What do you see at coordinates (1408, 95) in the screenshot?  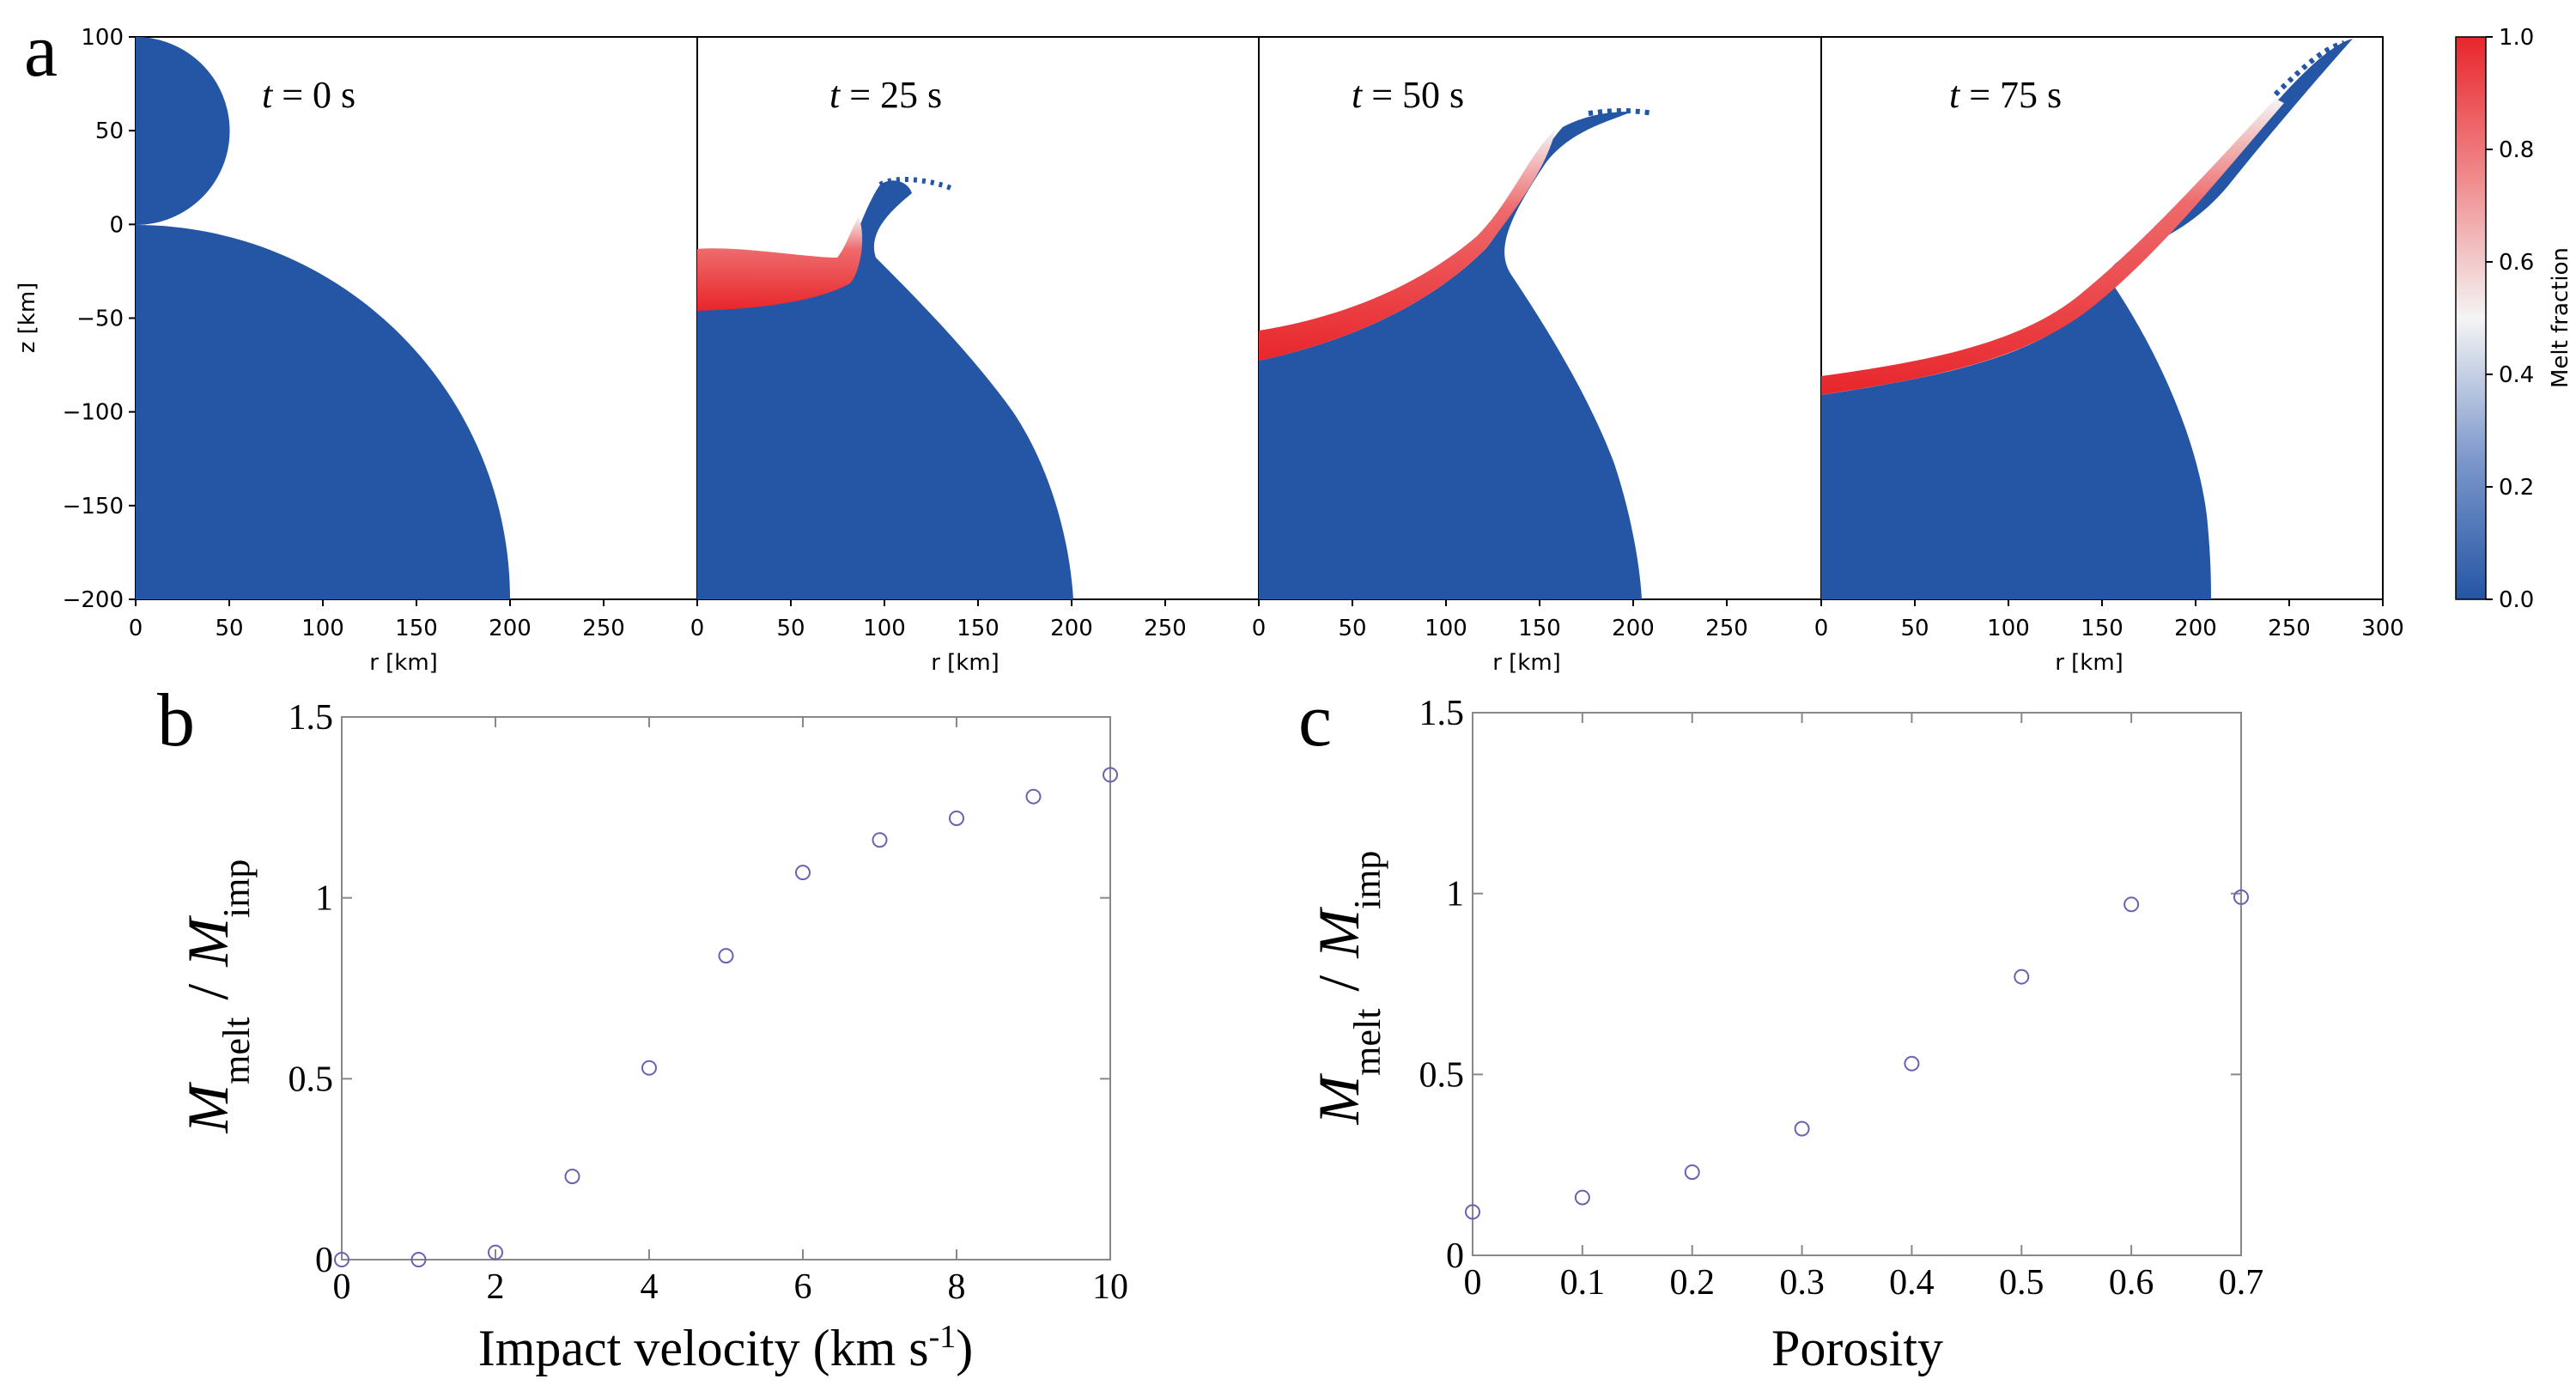 I see `snapshot-label-2: t = 50 s` at bounding box center [1408, 95].